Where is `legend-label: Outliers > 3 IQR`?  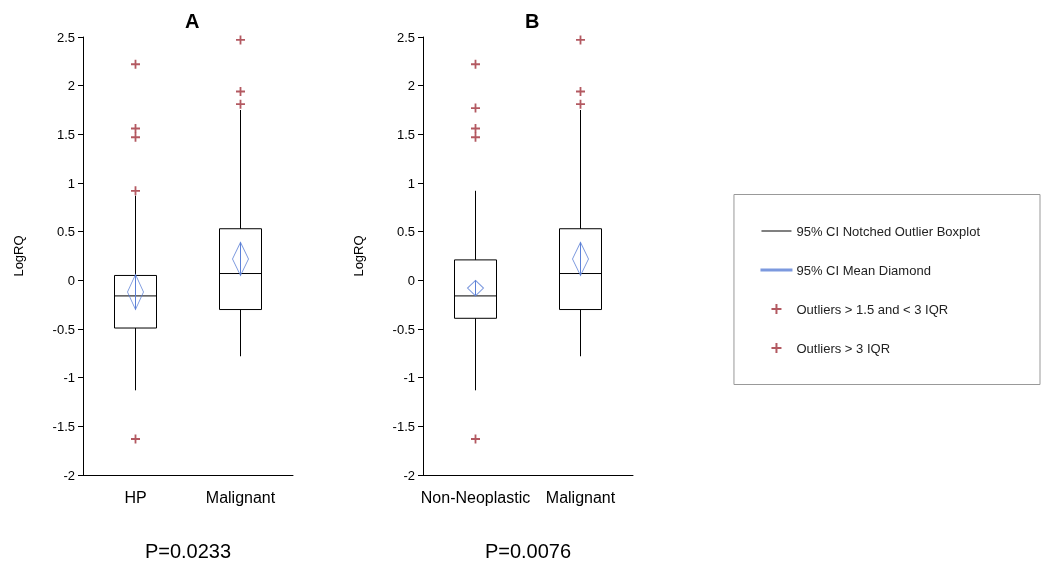 legend-label: Outliers > 3 IQR is located at coordinates (843, 348).